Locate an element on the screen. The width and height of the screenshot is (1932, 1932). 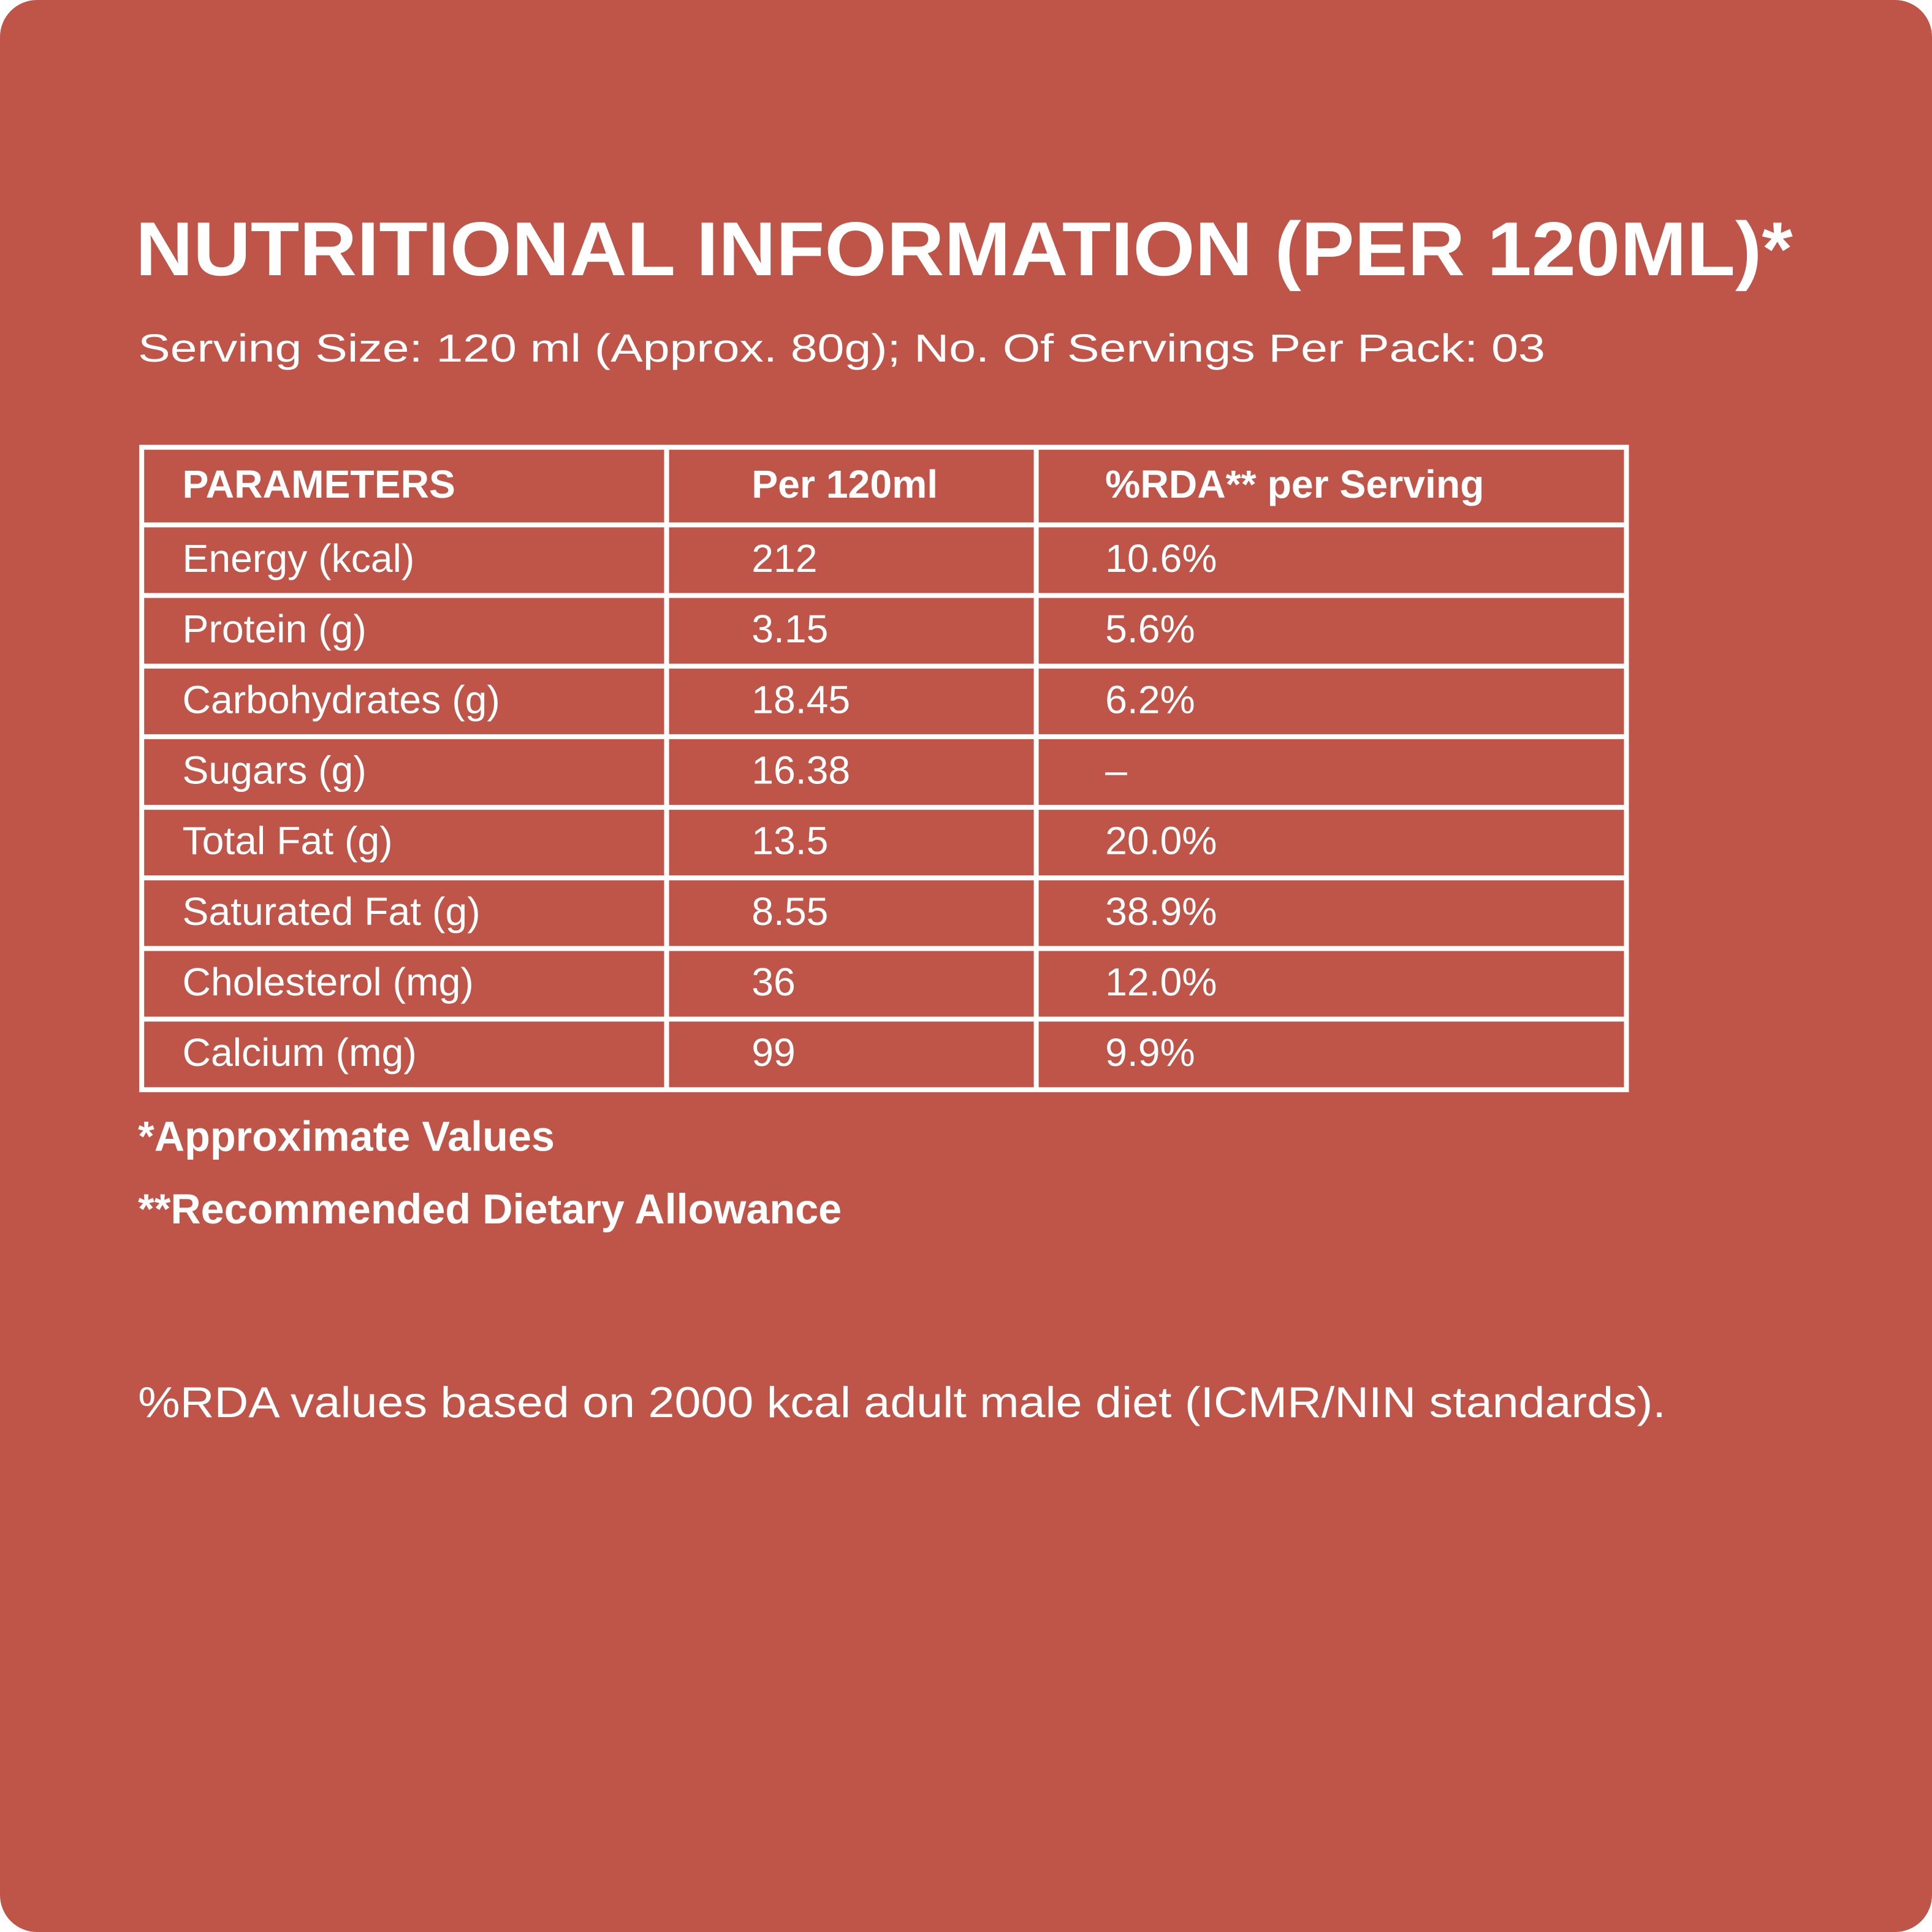
table-cell: Cholesterol (mg) is located at coordinates (329, 982).